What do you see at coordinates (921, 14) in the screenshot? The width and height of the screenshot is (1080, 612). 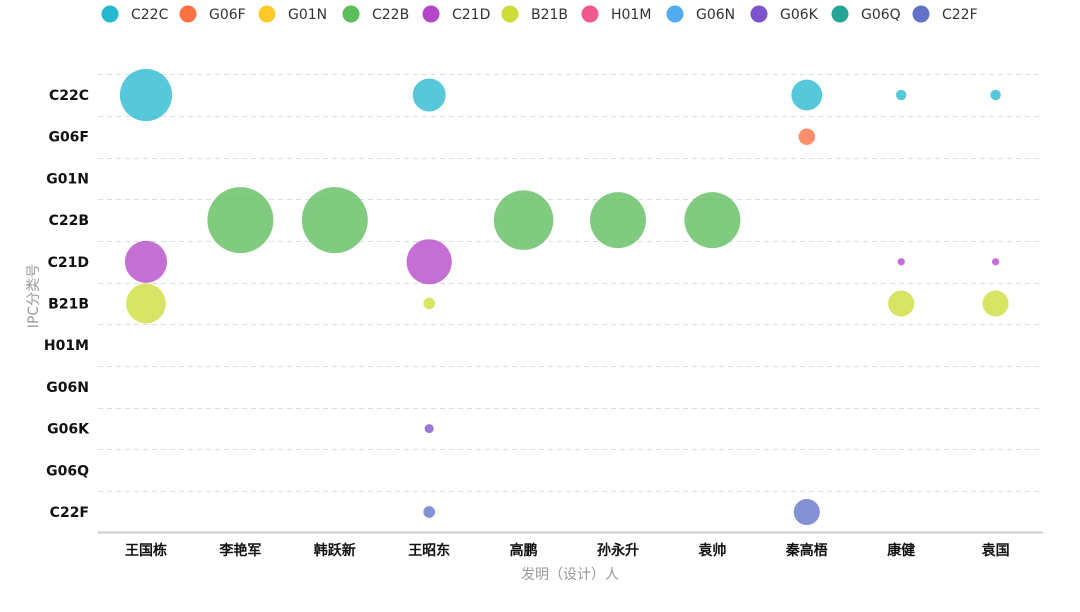 I see `legend-marker-c22f` at bounding box center [921, 14].